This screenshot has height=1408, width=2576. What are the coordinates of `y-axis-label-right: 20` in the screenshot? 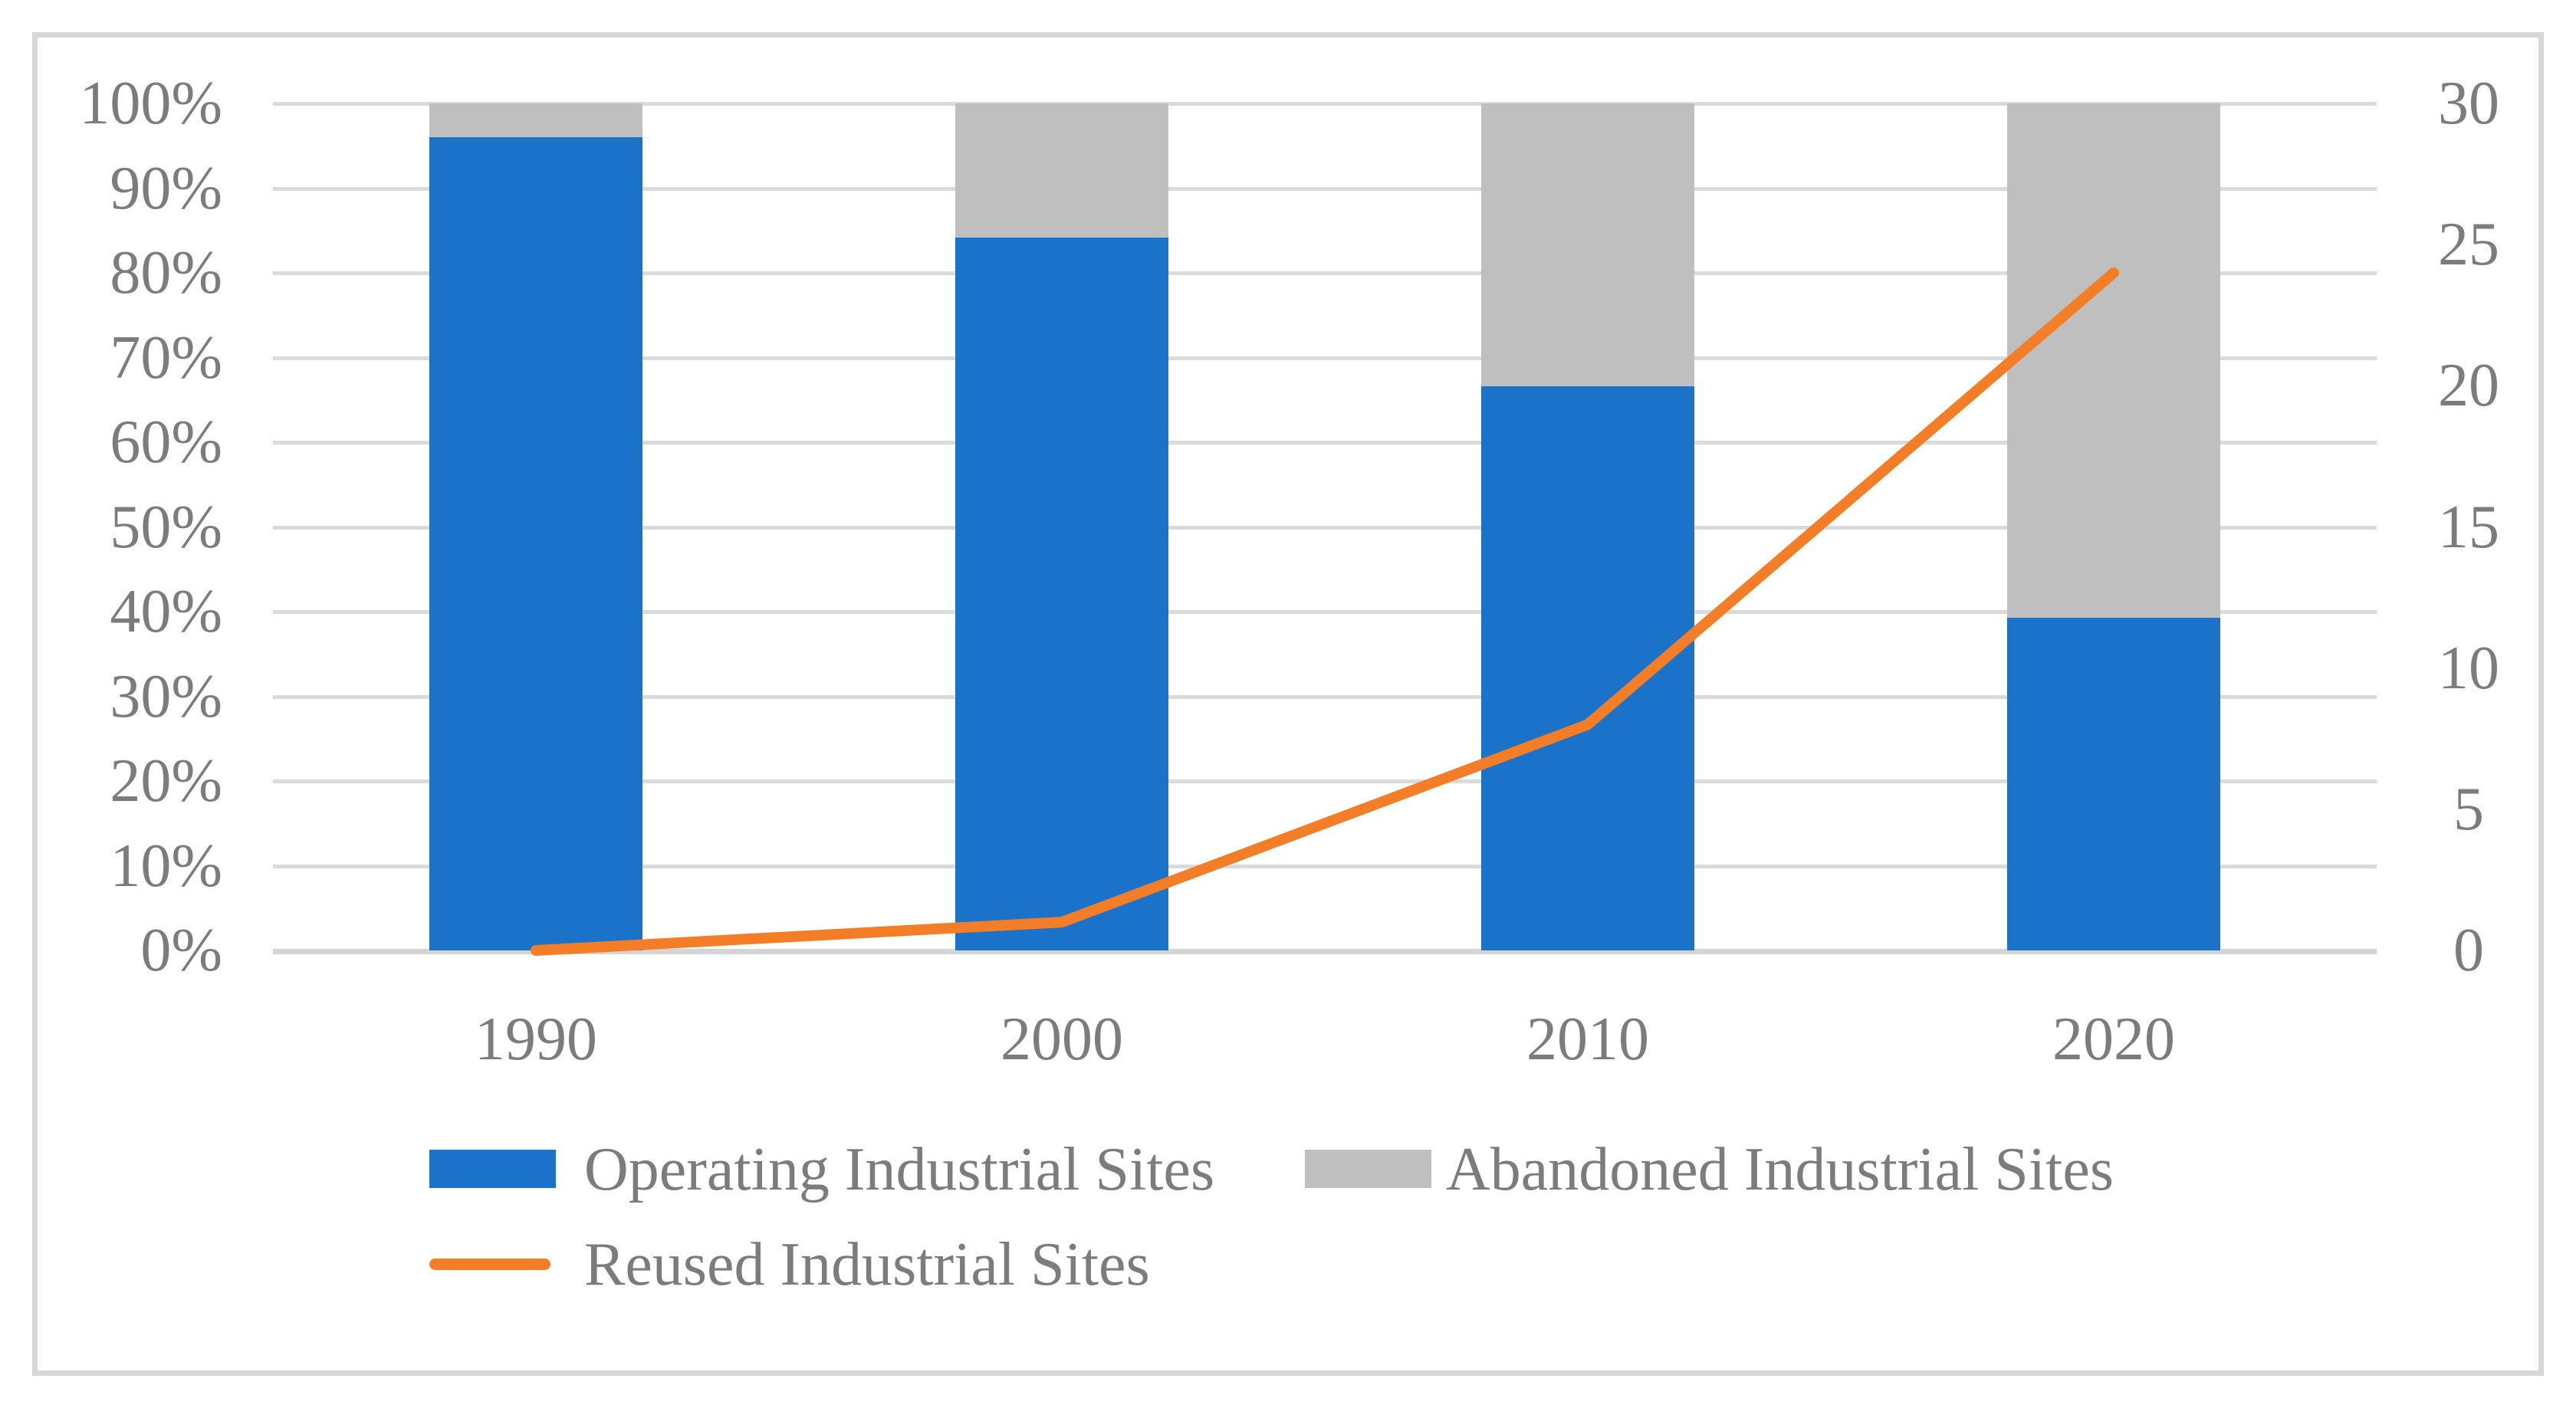 It's located at (2468, 386).